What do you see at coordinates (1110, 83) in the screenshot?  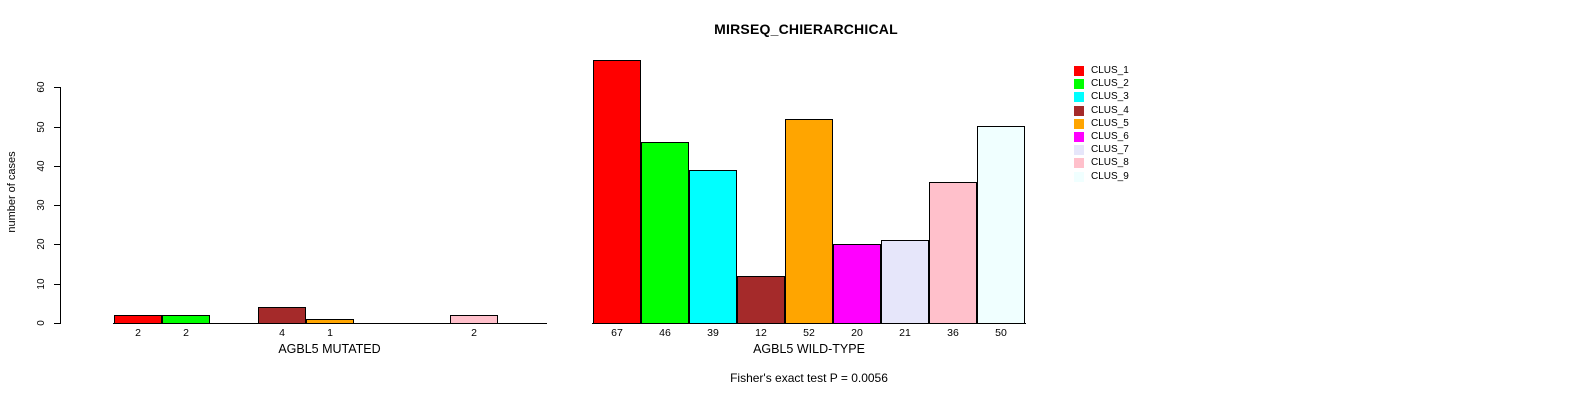 I see `legend-item-label: CLUS_2` at bounding box center [1110, 83].